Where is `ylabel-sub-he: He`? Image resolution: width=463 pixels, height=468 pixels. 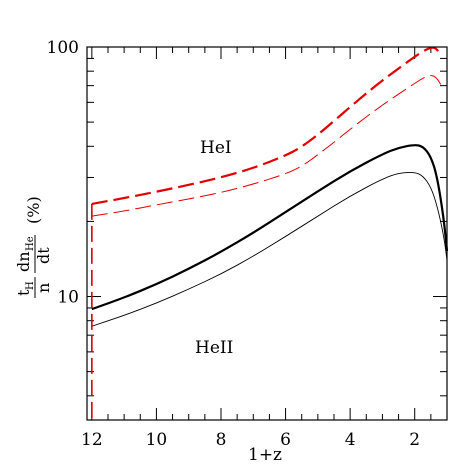 ylabel-sub-he: He is located at coordinates (30, 243).